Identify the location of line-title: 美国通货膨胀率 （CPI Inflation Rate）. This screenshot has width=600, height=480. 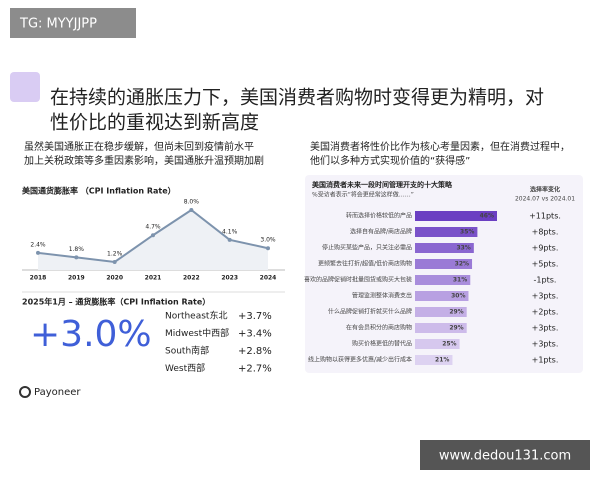
(99, 191).